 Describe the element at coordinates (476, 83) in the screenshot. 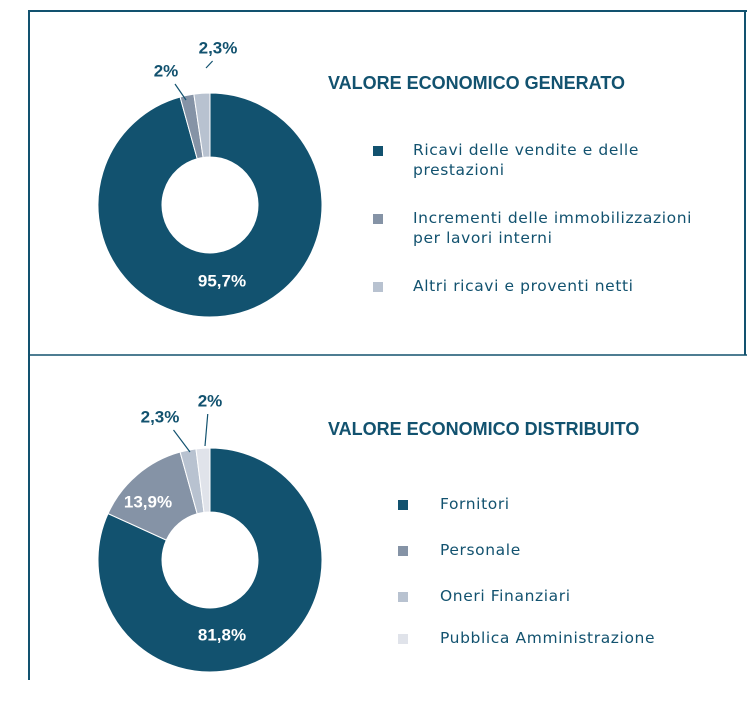

I see `chart-title: VALORE ECONOMICO GENERATO` at that location.